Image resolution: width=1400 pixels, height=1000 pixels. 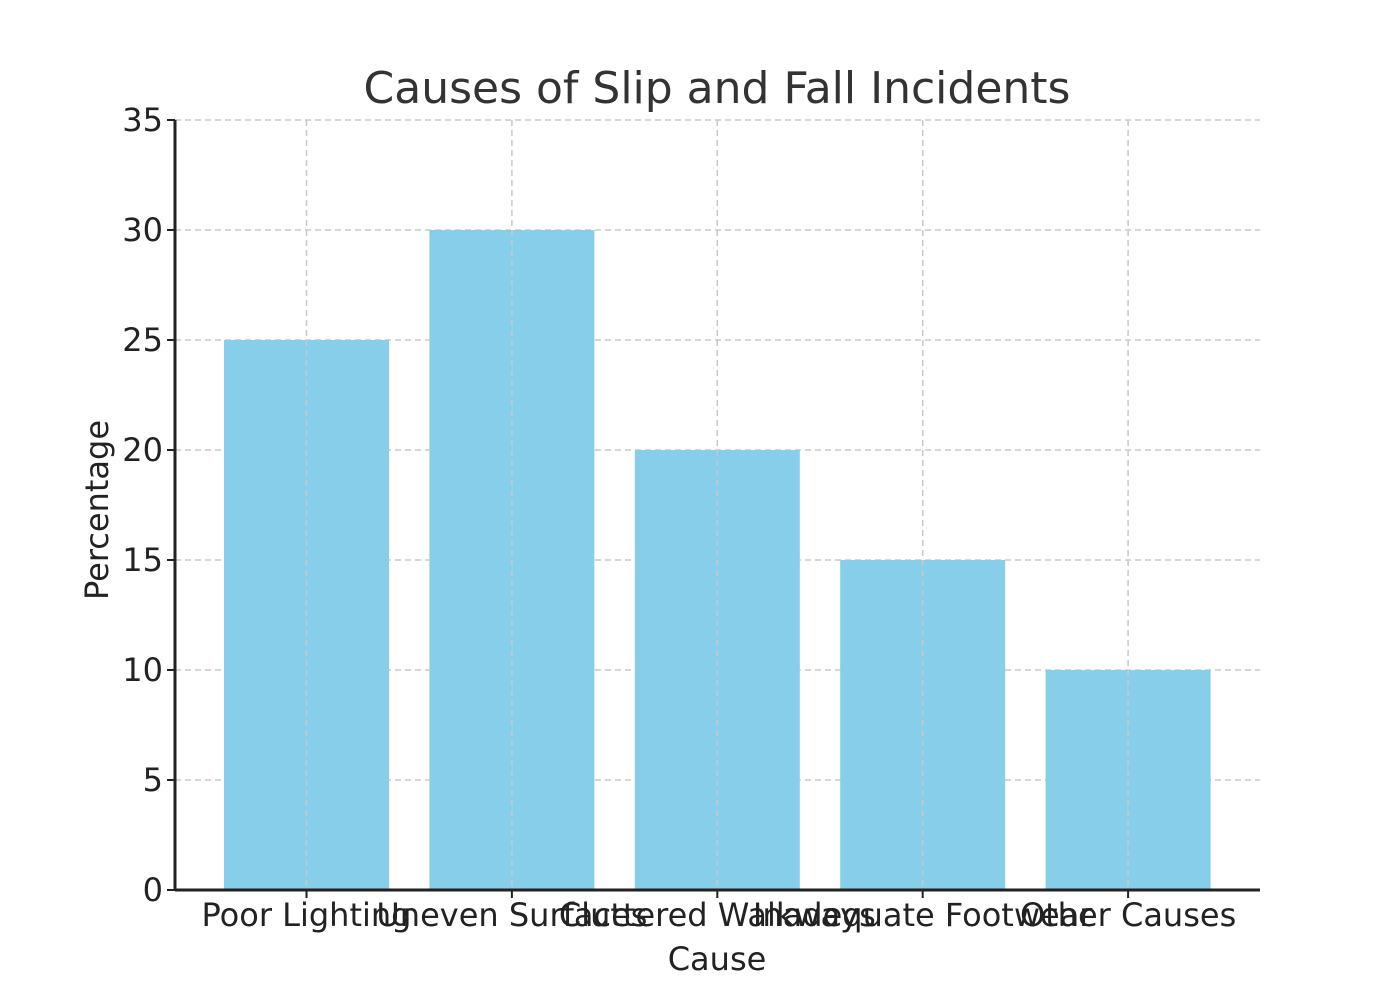 I want to click on y-axis-label: Percentage, so click(x=97, y=510).